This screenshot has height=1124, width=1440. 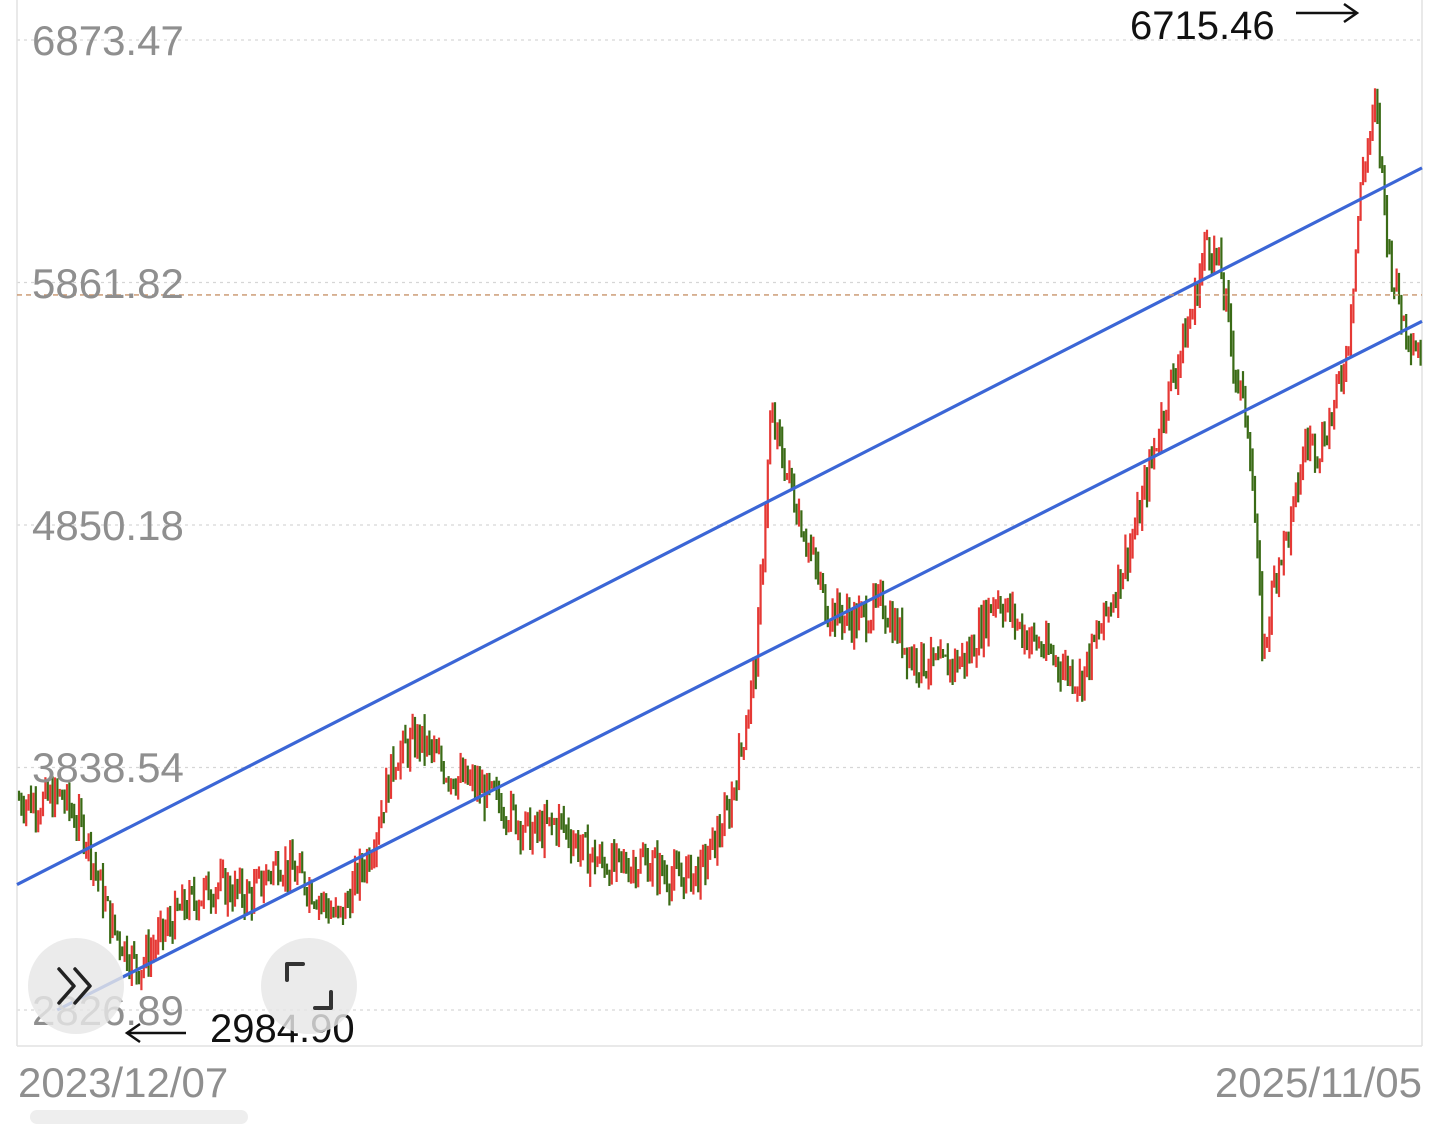 I want to click on bottom-scroll-handle, so click(x=139, y=1117).